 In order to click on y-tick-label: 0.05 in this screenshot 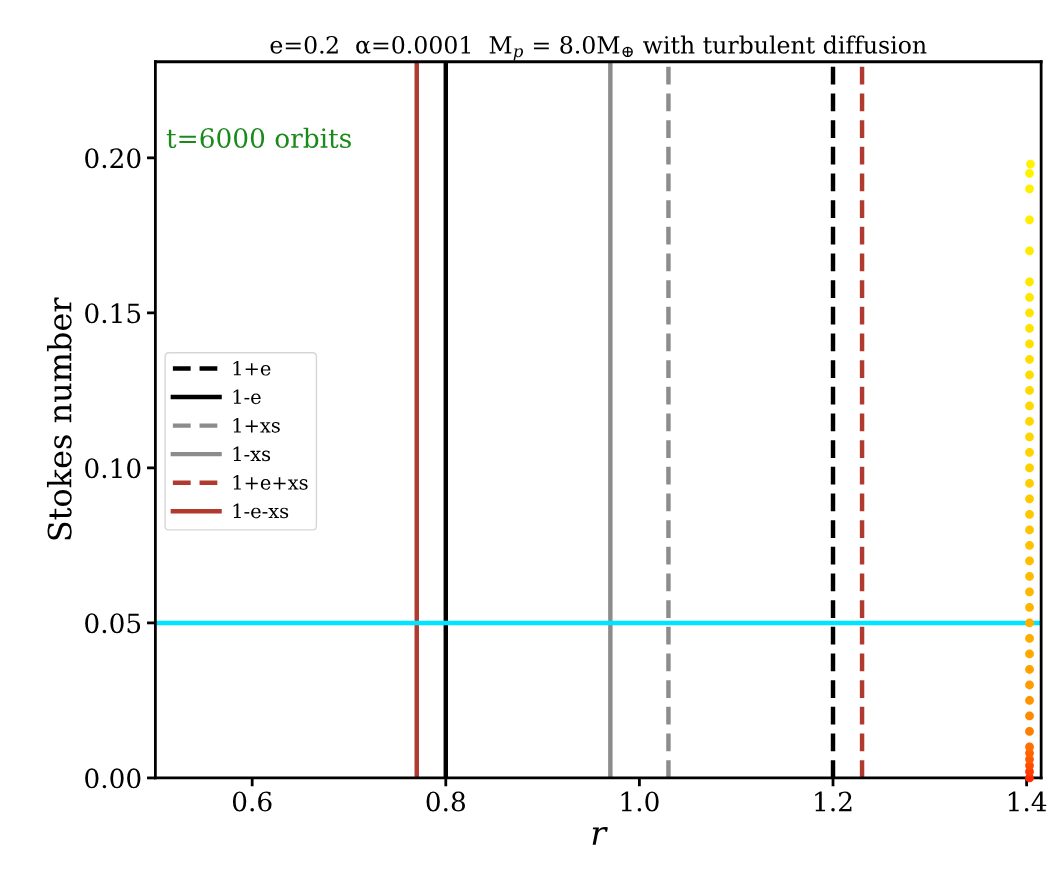, I will do `click(113, 623)`.